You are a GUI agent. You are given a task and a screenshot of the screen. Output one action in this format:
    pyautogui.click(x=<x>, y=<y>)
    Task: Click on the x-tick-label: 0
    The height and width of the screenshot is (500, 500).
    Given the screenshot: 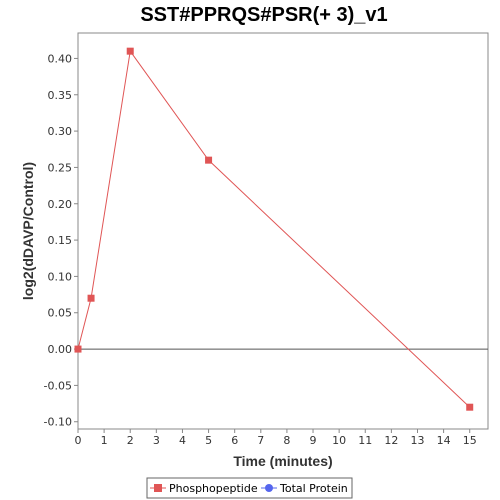 What is the action you would take?
    pyautogui.click(x=78, y=440)
    